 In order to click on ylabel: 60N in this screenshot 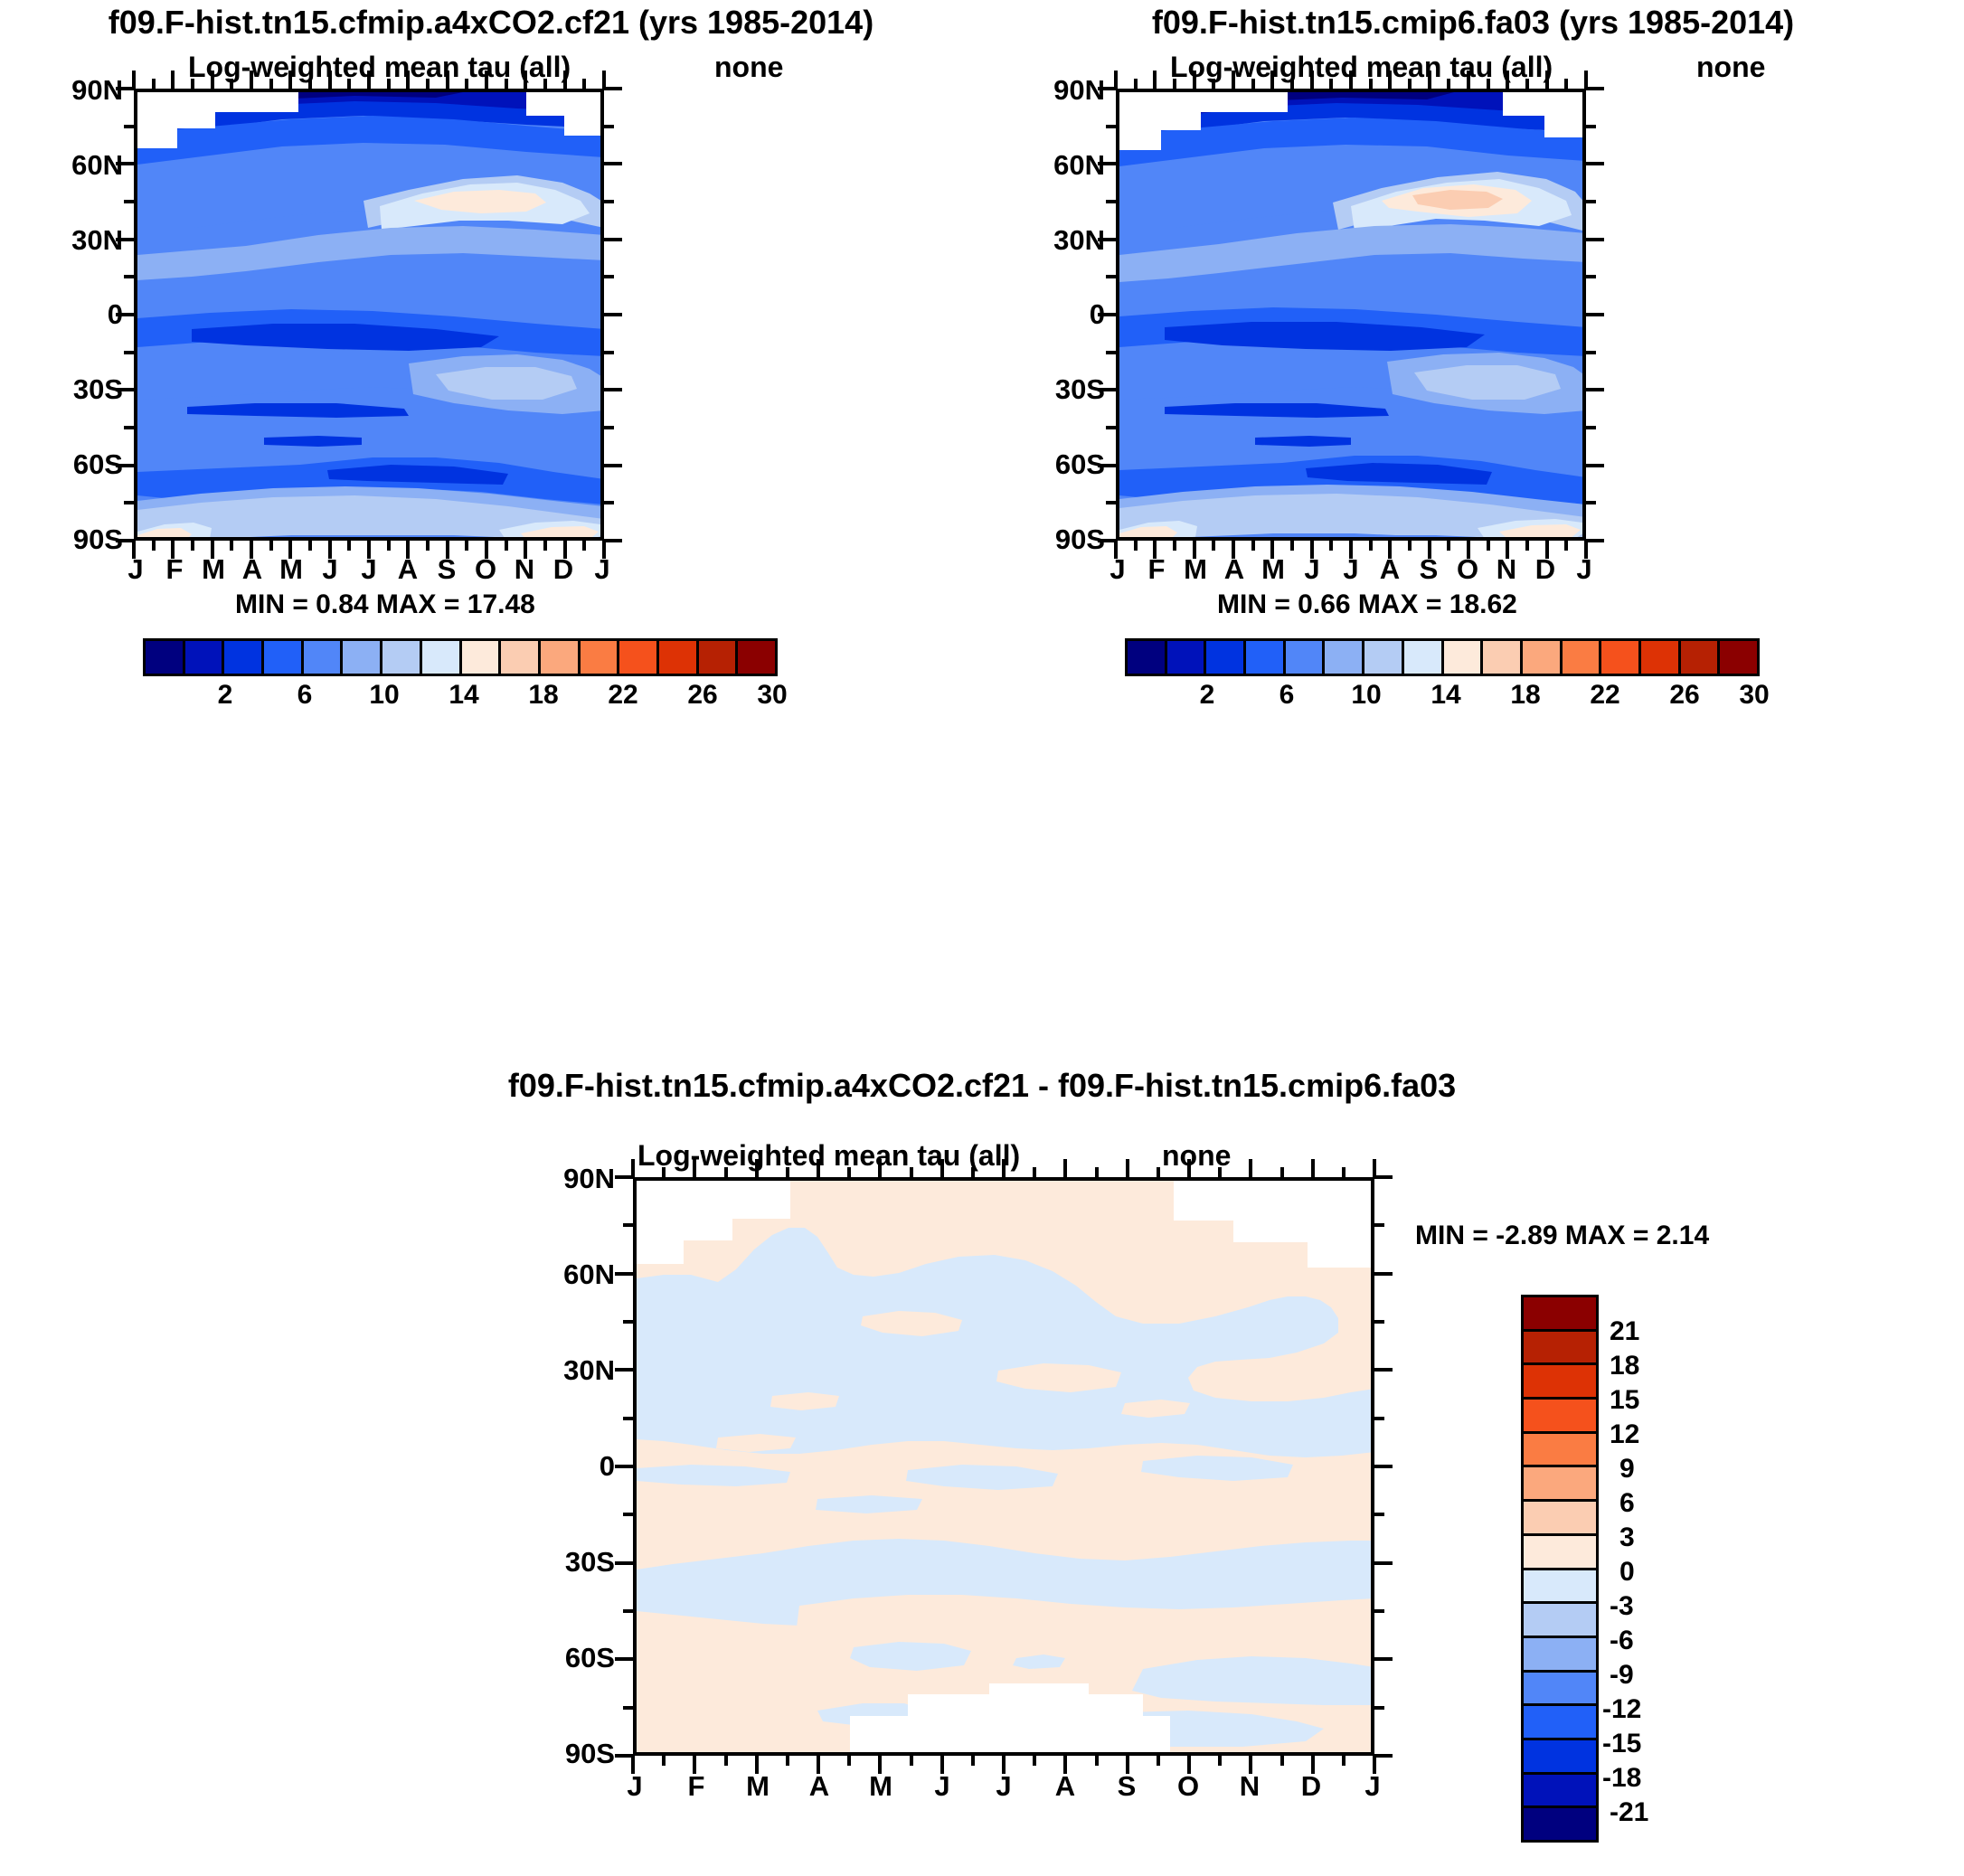, I will do `click(589, 1274)`.